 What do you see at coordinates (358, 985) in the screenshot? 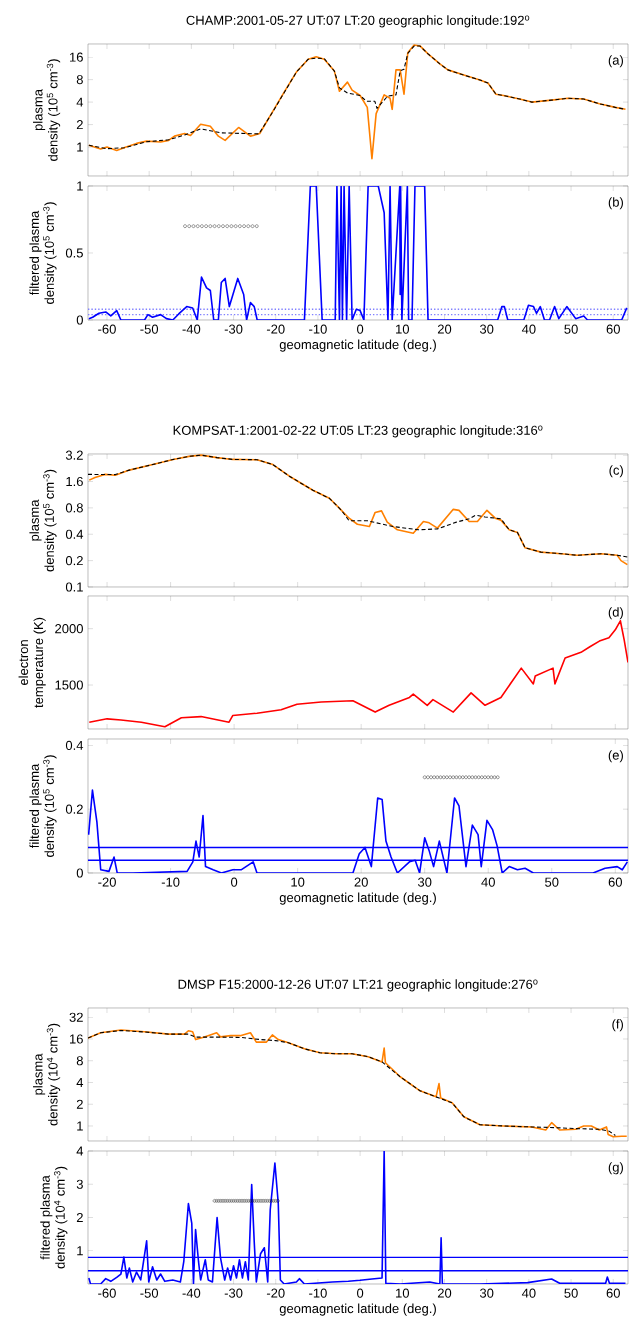
I see `chart-title: DMSP F15:2000-12-26 UT:07 LT:21 geographic longitude:276$^{o}$` at bounding box center [358, 985].